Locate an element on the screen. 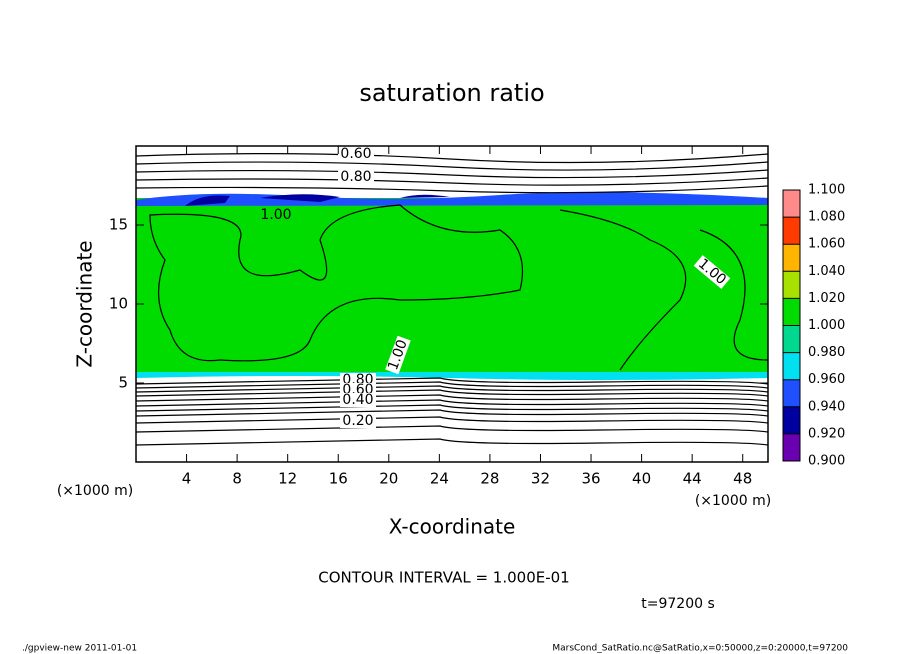 The width and height of the screenshot is (904, 654). y-tick-label: 10 is located at coordinates (118, 304).